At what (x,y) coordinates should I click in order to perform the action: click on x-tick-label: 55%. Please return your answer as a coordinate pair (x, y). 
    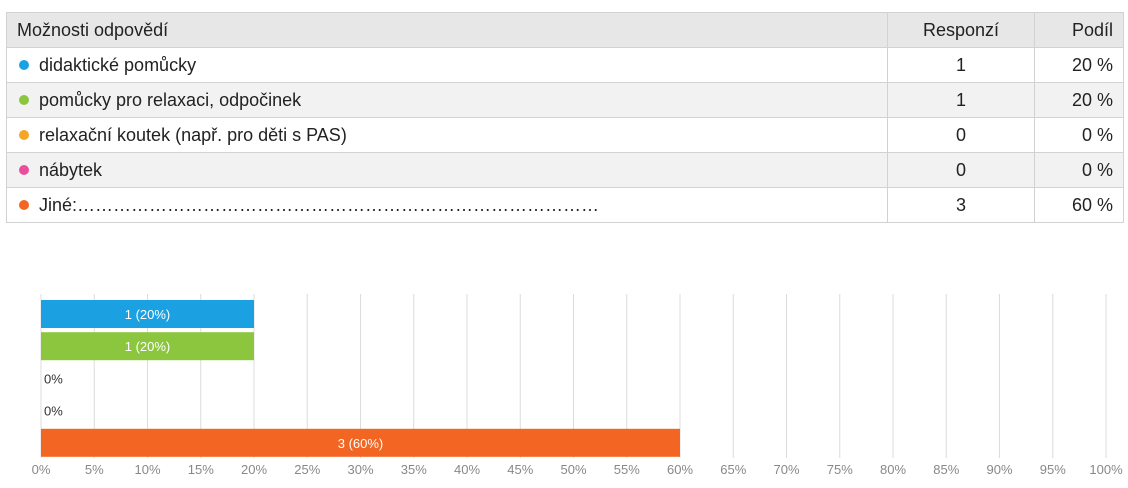
    Looking at the image, I should click on (627, 469).